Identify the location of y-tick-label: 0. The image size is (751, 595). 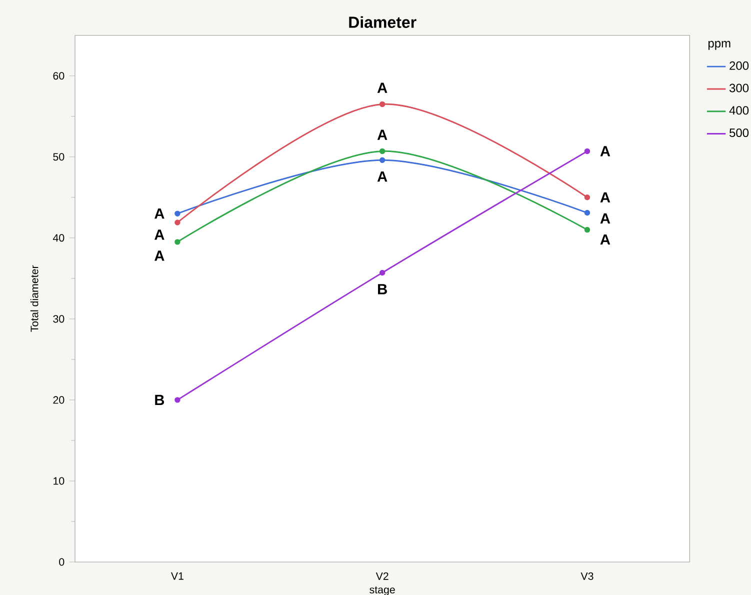
(61, 562).